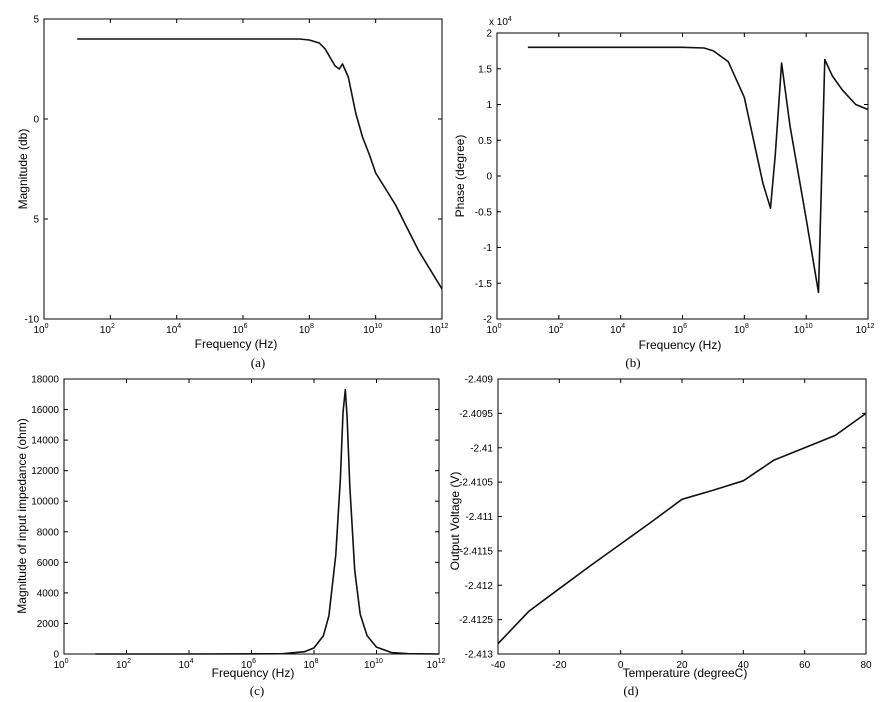  I want to click on y-tick-label: 2000, so click(48, 624).